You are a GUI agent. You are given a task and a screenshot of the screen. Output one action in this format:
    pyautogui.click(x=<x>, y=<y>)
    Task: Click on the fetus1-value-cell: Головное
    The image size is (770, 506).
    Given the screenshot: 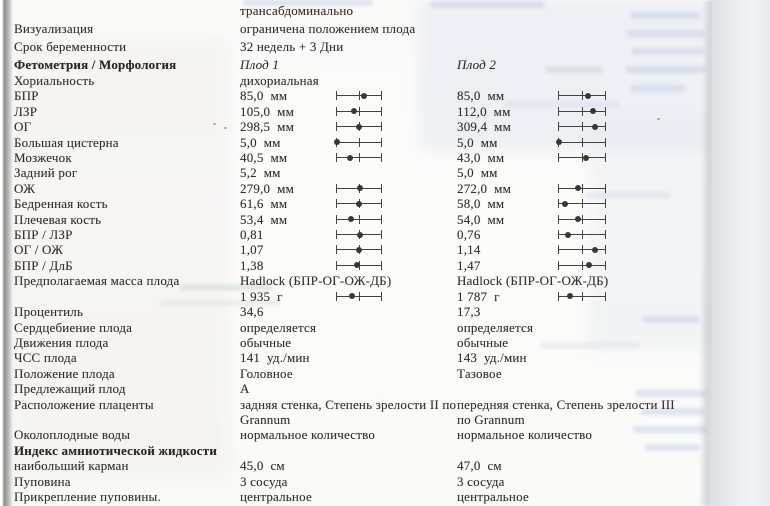 What is the action you would take?
    pyautogui.click(x=348, y=373)
    